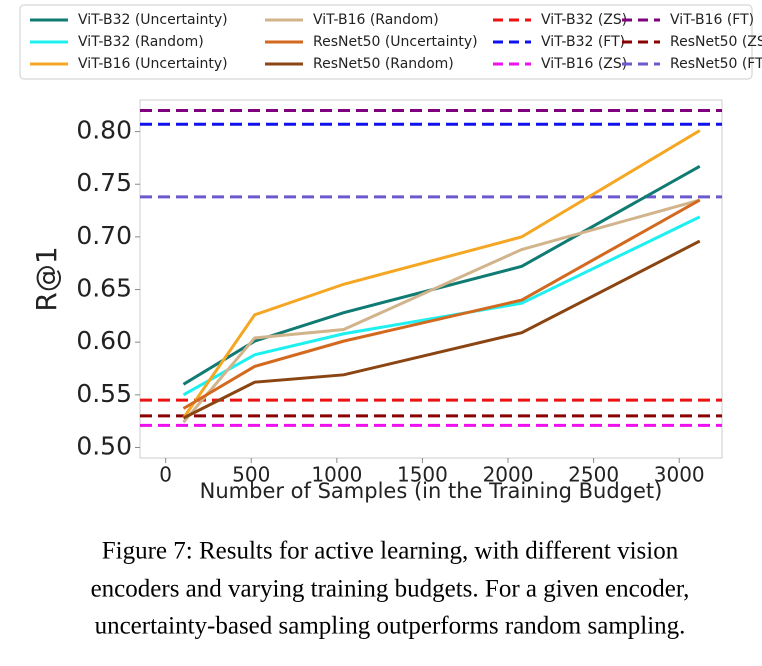 This screenshot has width=762, height=666. I want to click on legend-box, so click(386, 42).